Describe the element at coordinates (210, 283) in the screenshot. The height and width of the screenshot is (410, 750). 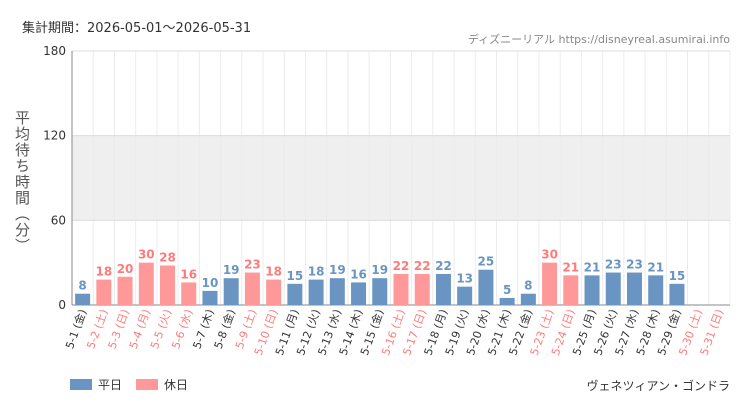
I see `bar-value-label: 10` at that location.